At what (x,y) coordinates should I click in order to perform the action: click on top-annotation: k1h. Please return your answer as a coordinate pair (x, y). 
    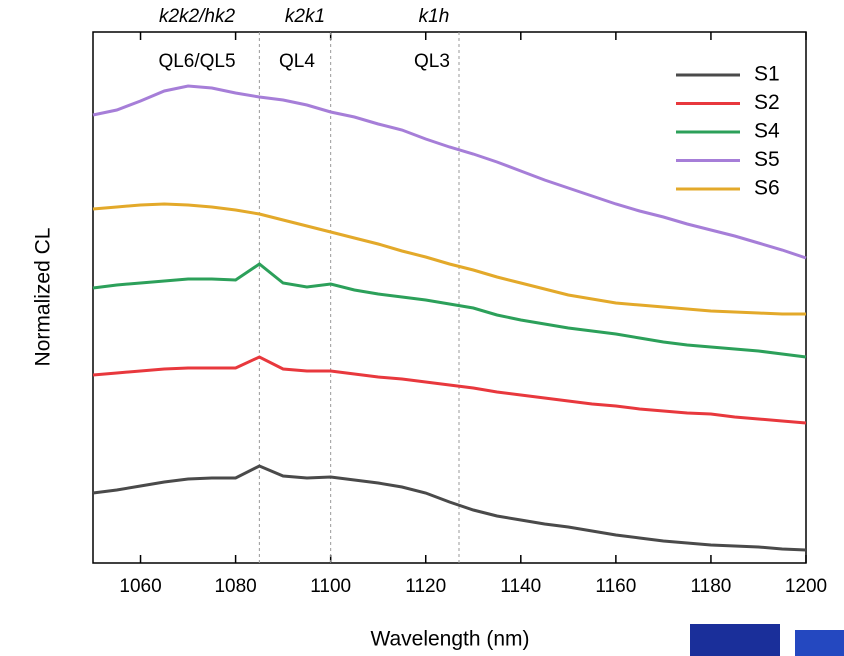
    Looking at the image, I should click on (434, 16).